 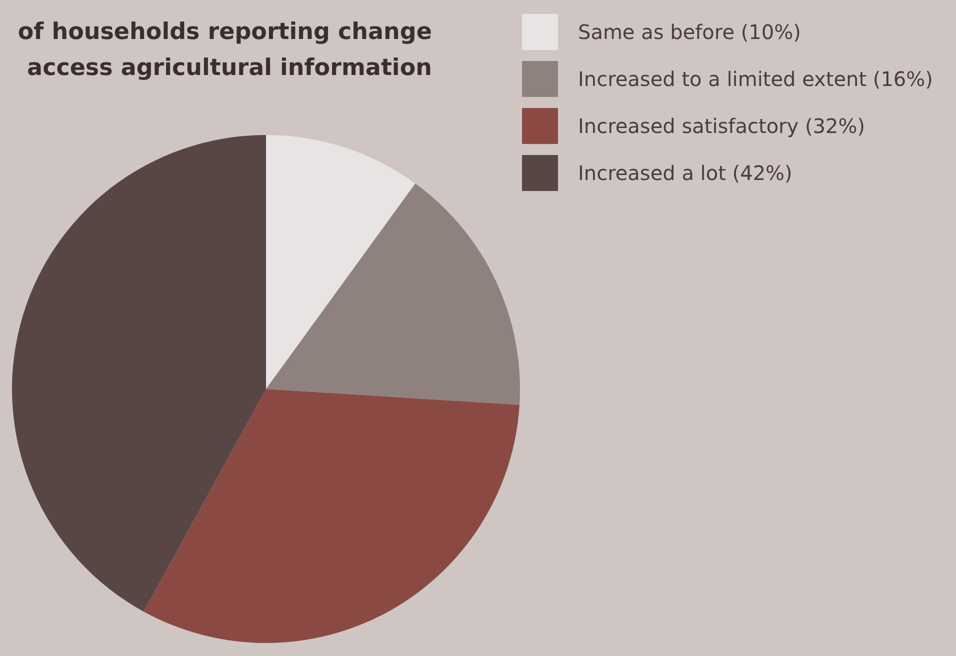 What do you see at coordinates (689, 32) in the screenshot?
I see `legend-label: Same as before (10%)` at bounding box center [689, 32].